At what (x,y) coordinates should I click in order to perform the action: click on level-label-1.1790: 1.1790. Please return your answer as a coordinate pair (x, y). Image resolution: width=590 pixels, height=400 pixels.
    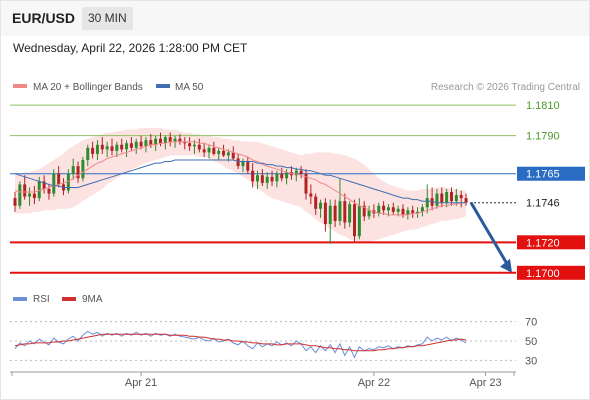
    Looking at the image, I should click on (543, 137).